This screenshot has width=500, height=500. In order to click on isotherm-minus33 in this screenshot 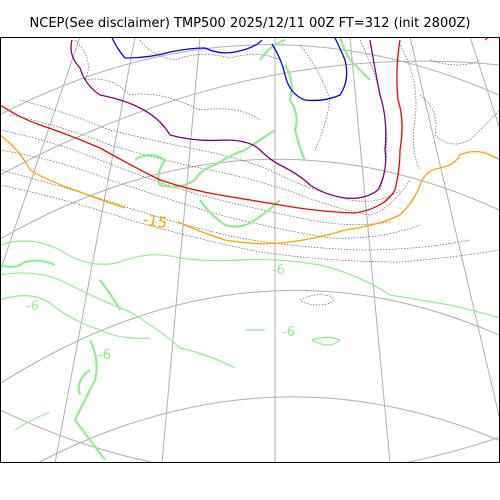, I will do `click(229, 69)`.